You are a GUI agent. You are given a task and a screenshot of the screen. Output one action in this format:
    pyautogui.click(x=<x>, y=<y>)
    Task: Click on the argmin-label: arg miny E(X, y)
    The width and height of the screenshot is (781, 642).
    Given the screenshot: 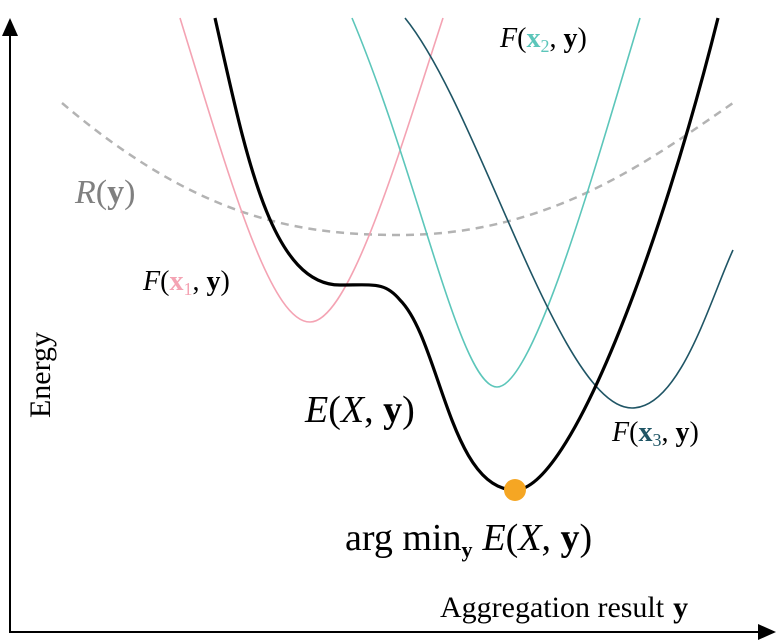 What is the action you would take?
    pyautogui.click(x=468, y=539)
    